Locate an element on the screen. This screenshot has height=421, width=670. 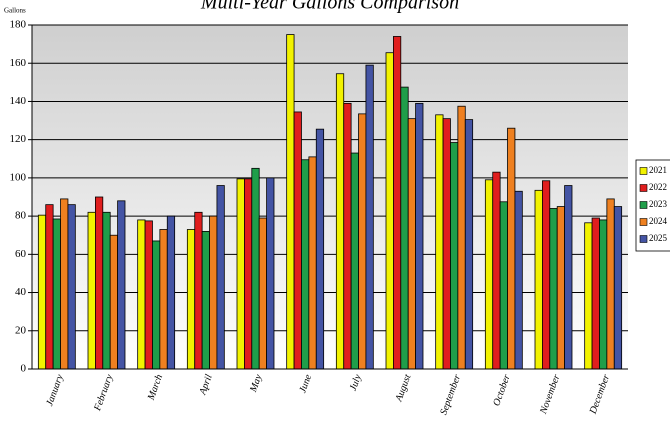
y-tick-label: 160 is located at coordinates (18, 63).